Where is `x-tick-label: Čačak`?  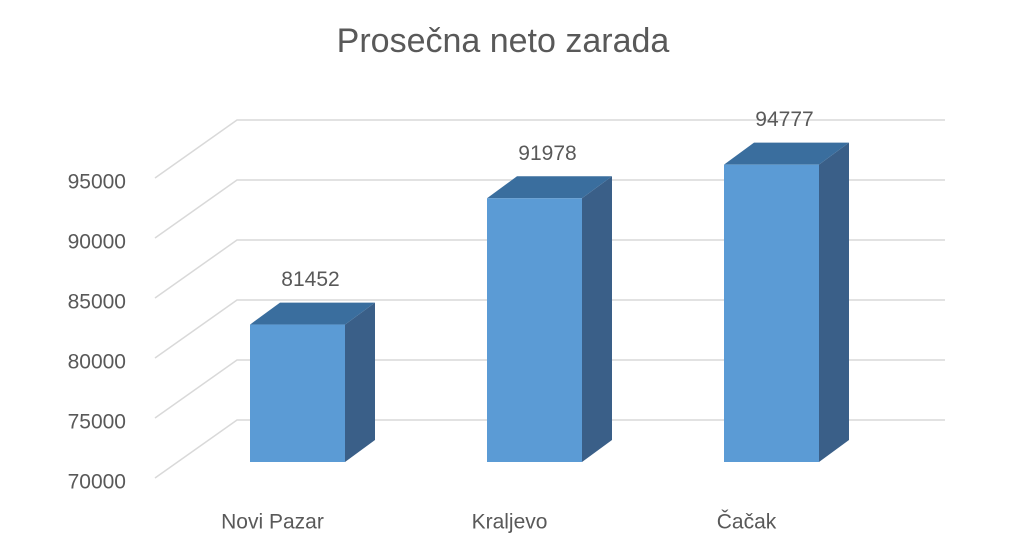
x-tick-label: Čačak is located at coordinates (747, 522).